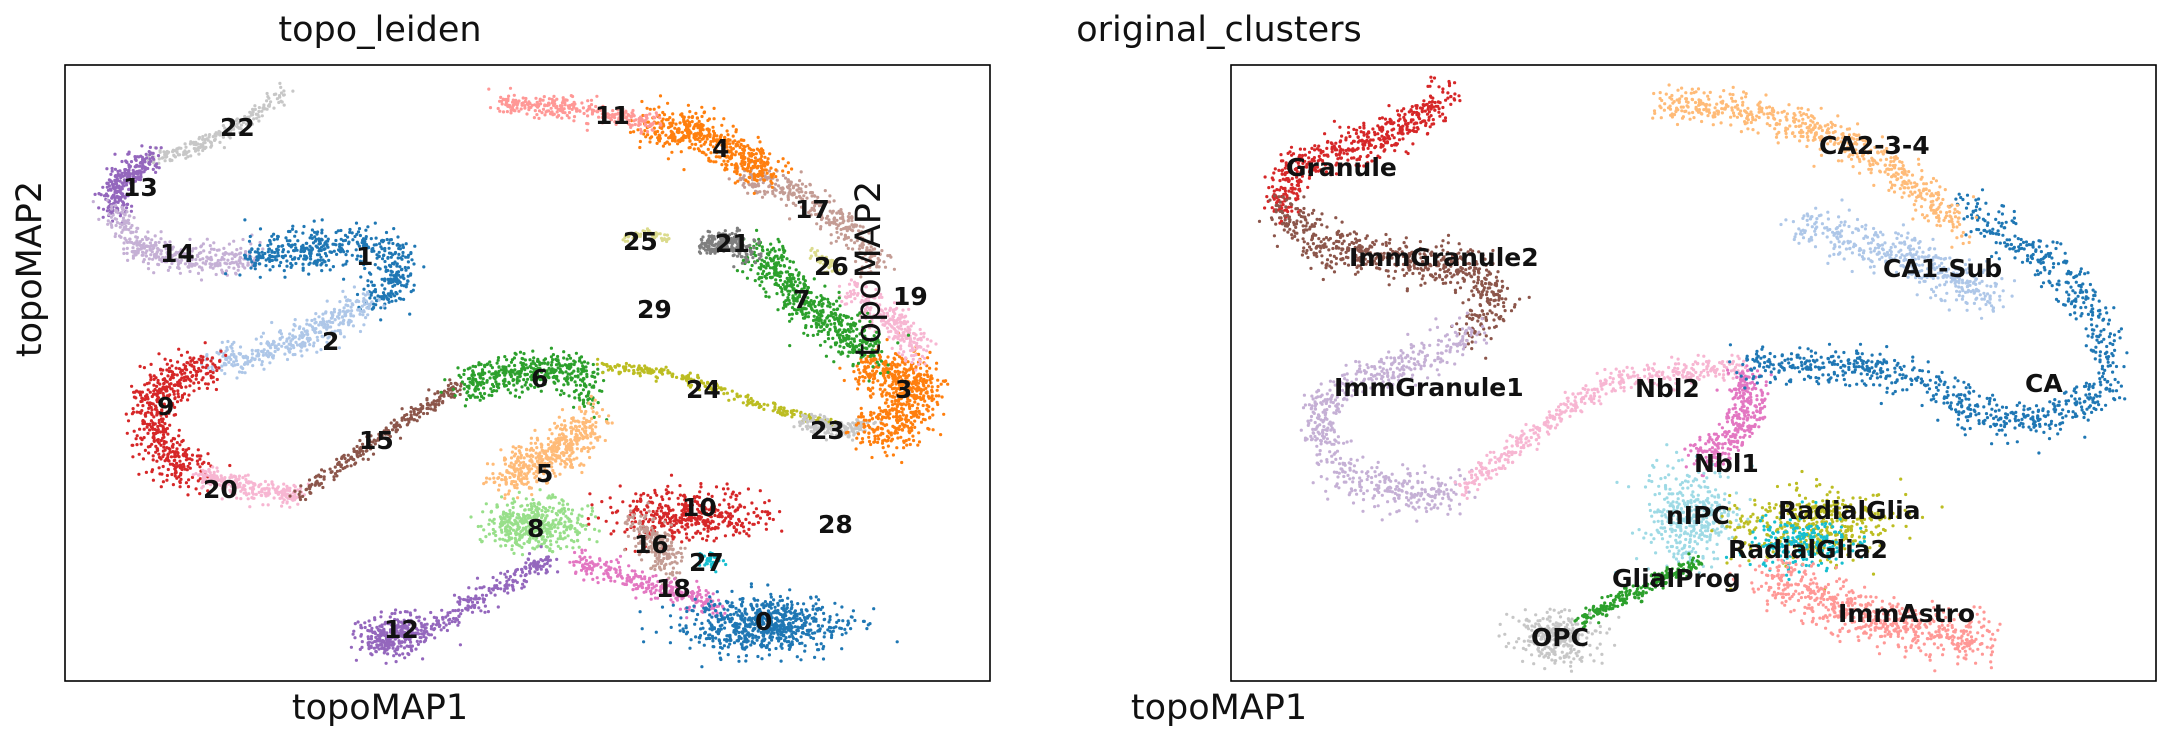 The width and height of the screenshot is (2178, 747). Describe the element at coordinates (1341, 167) in the screenshot. I see `cluster-label-granule: Granule` at that location.